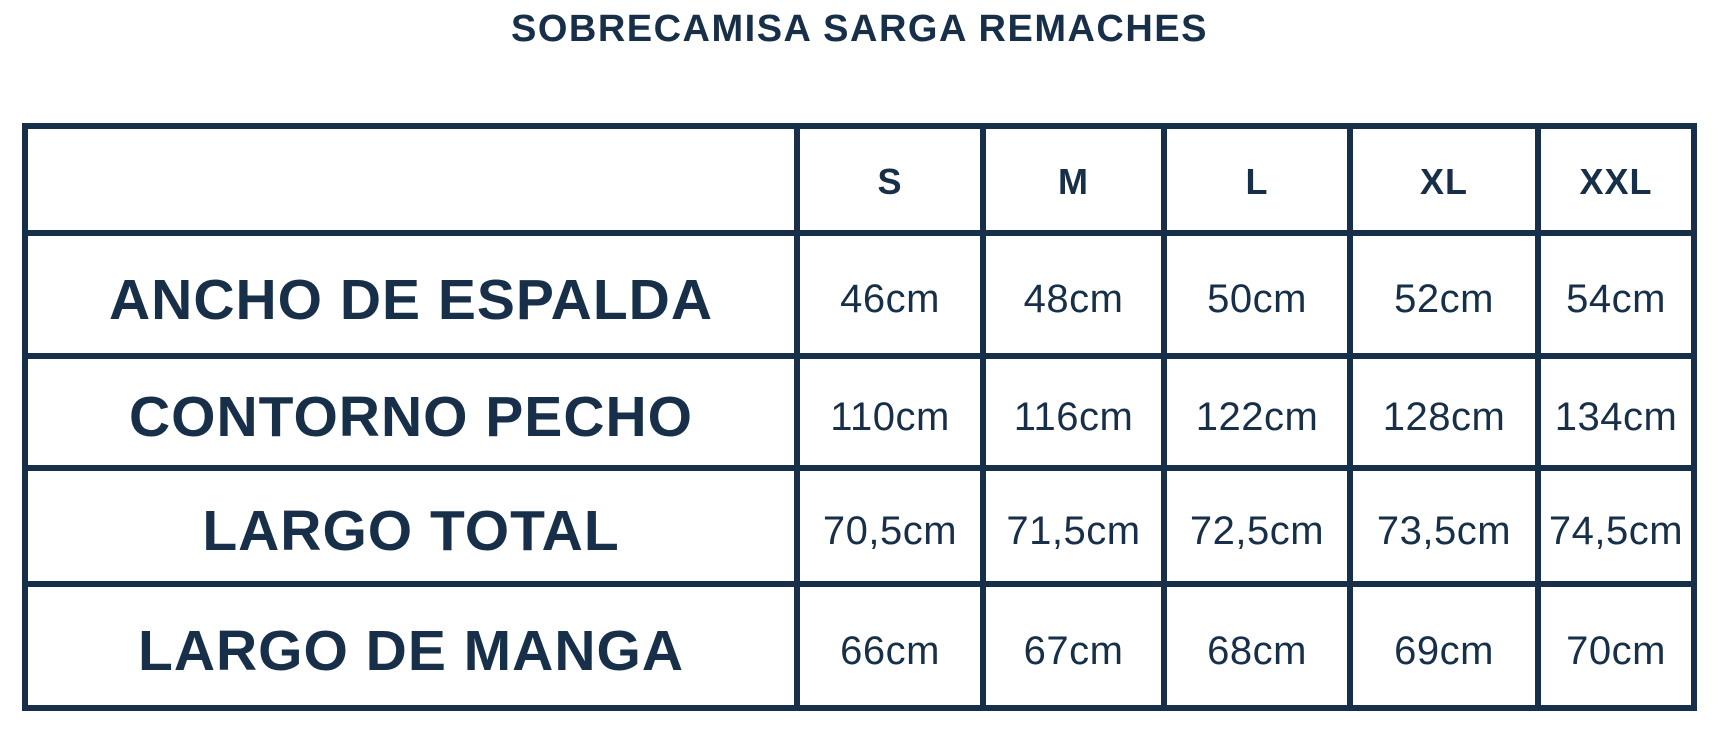 The width and height of the screenshot is (1724, 744). What do you see at coordinates (890, 412) in the screenshot?
I see `value-contorno-s: 110cm` at bounding box center [890, 412].